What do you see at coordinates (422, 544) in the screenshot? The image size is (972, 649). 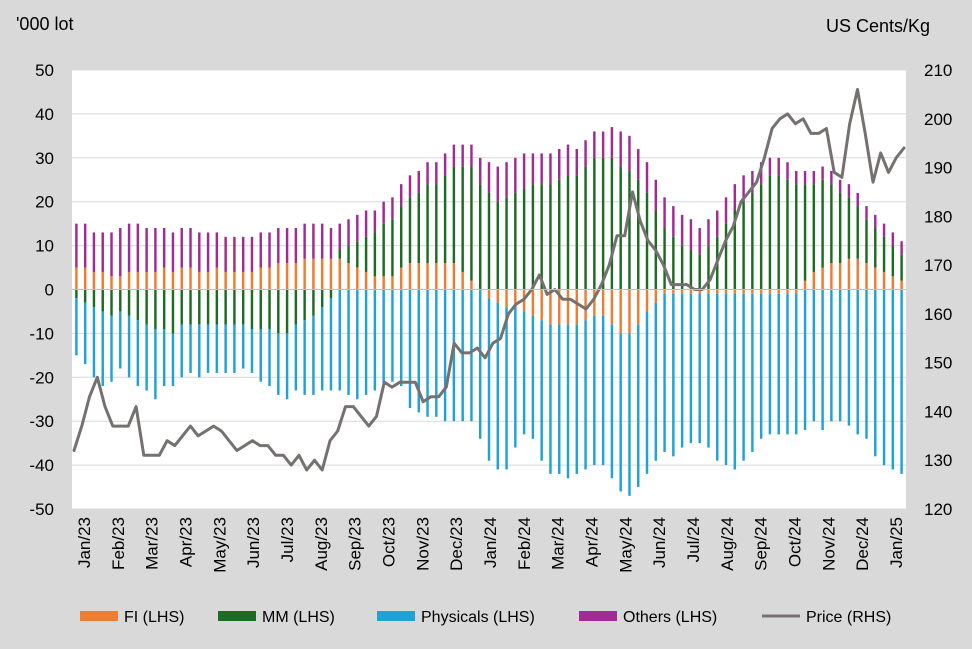 I see `x-tick-label: Nov/23` at bounding box center [422, 544].